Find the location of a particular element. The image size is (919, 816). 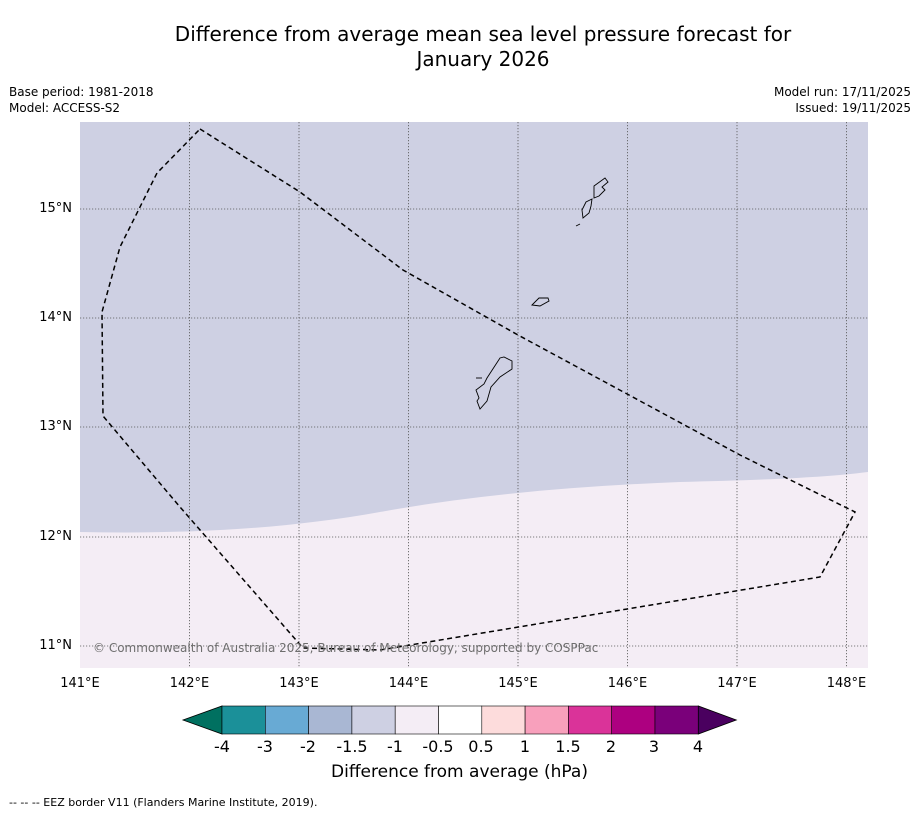

lon-label-143e: 143°E is located at coordinates (299, 683).